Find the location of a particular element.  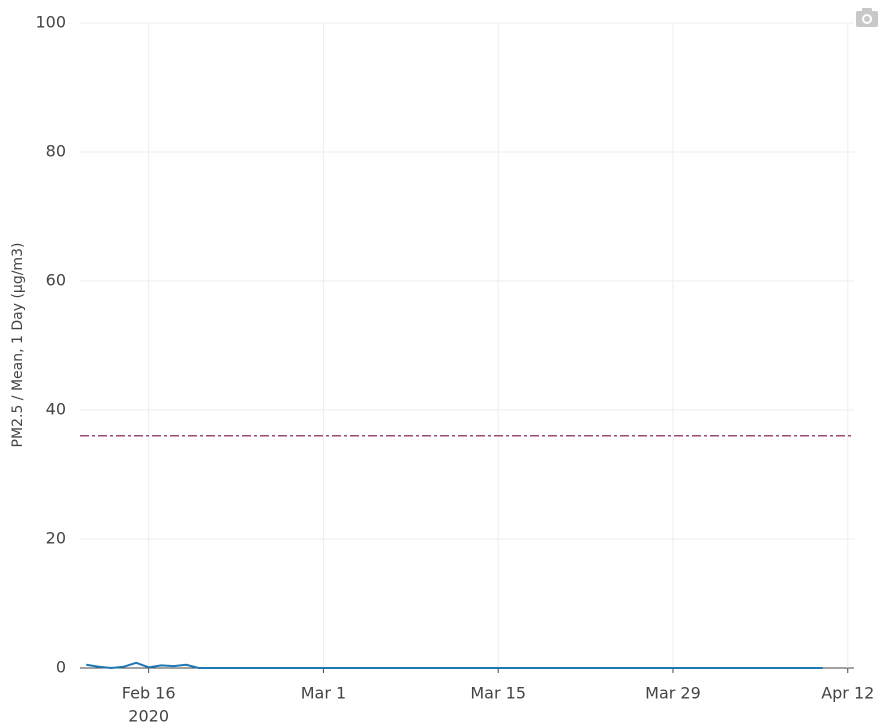

camera-icon is located at coordinates (867, 17).